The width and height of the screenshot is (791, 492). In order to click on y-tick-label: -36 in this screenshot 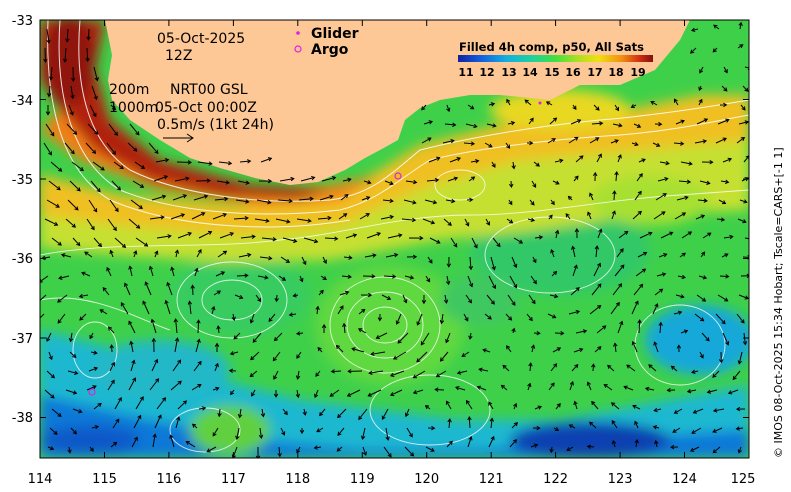, I will do `click(22, 259)`.